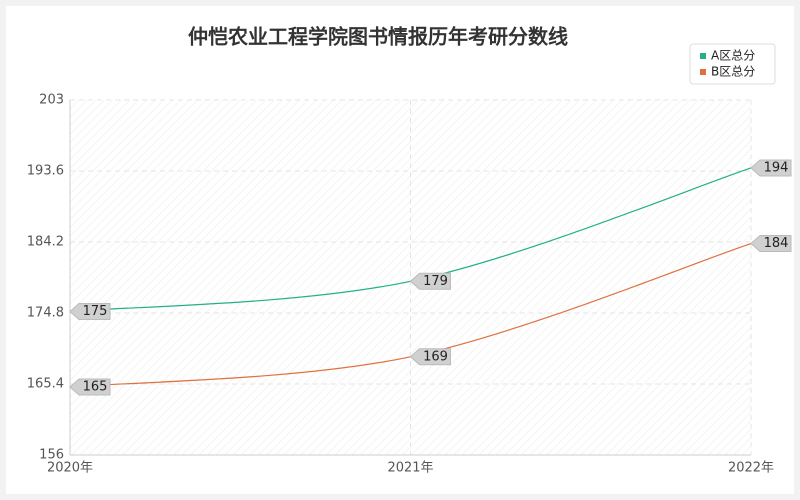 The width and height of the screenshot is (800, 500). What do you see at coordinates (45, 384) in the screenshot?
I see `y-tick-label: 165.4` at bounding box center [45, 384].